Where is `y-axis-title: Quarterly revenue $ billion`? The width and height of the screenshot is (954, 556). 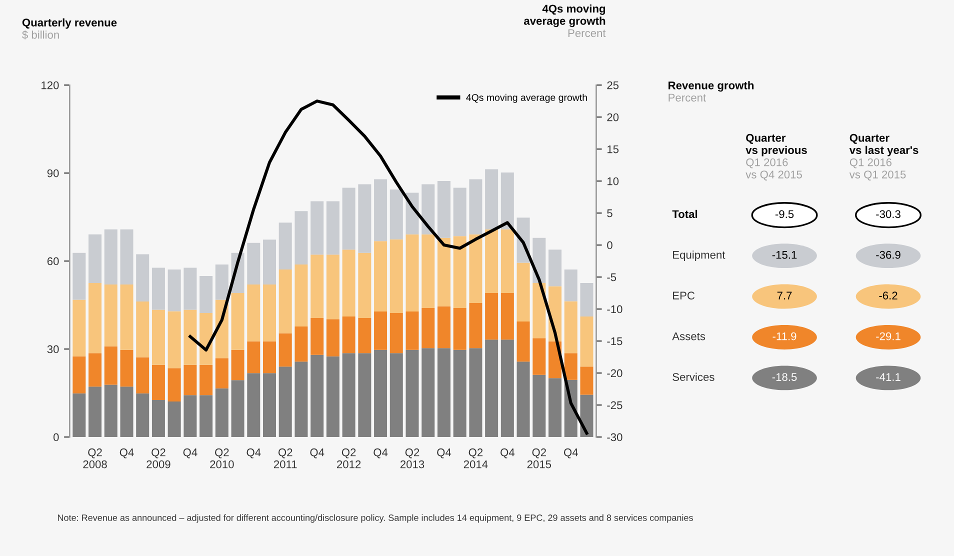 y-axis-title: Quarterly revenue $ billion is located at coordinates (69, 29).